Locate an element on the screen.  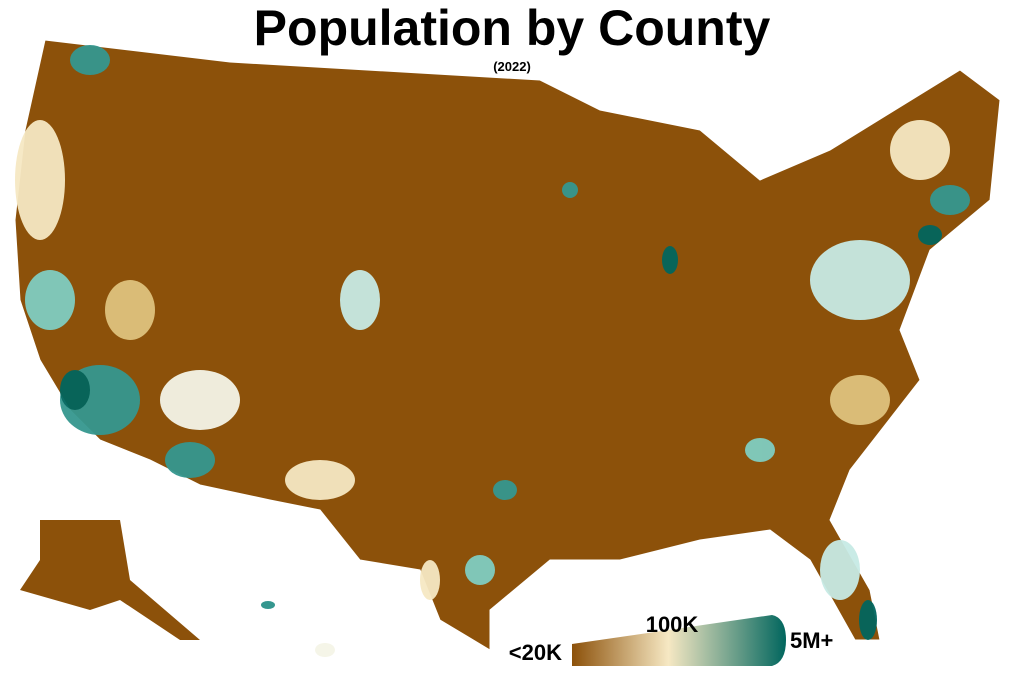
legend-gradient is located at coordinates (679, 640).